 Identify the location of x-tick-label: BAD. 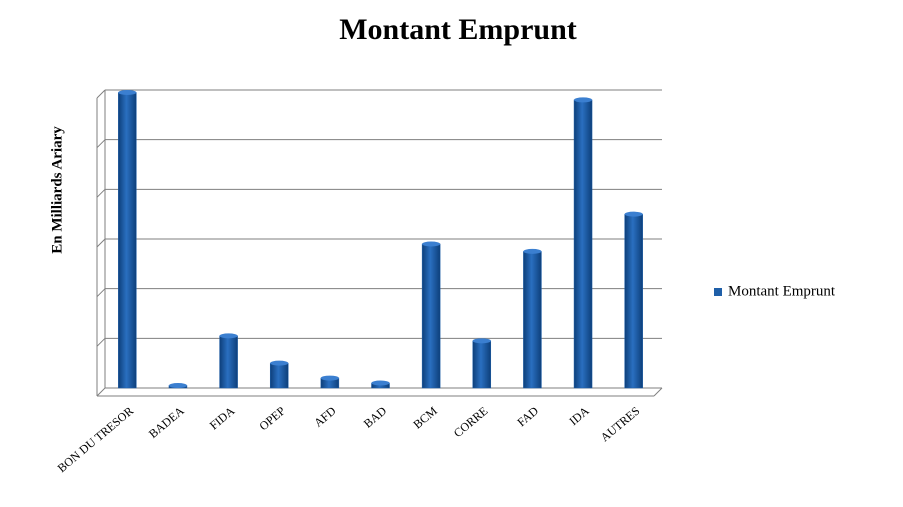
(375, 416).